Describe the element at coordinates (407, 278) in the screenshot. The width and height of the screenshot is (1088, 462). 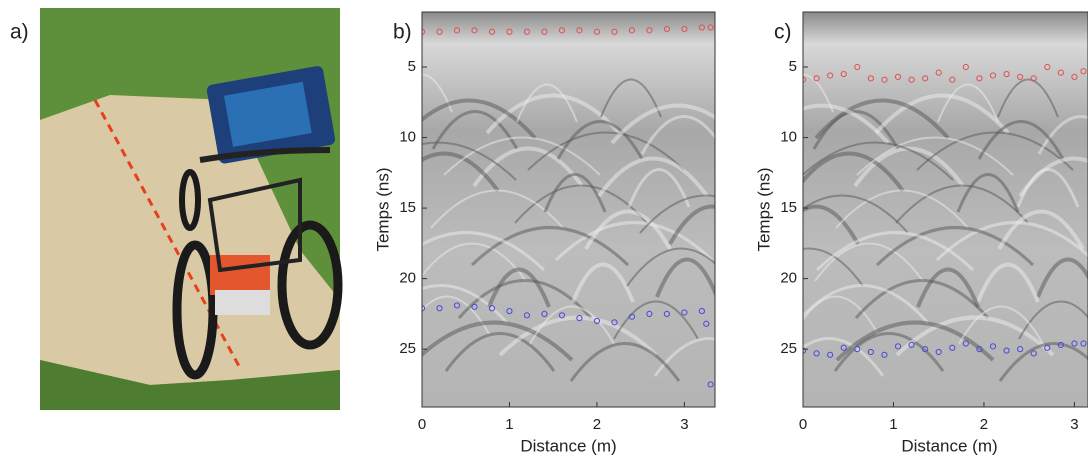
I see `y-tick-label: 20` at that location.